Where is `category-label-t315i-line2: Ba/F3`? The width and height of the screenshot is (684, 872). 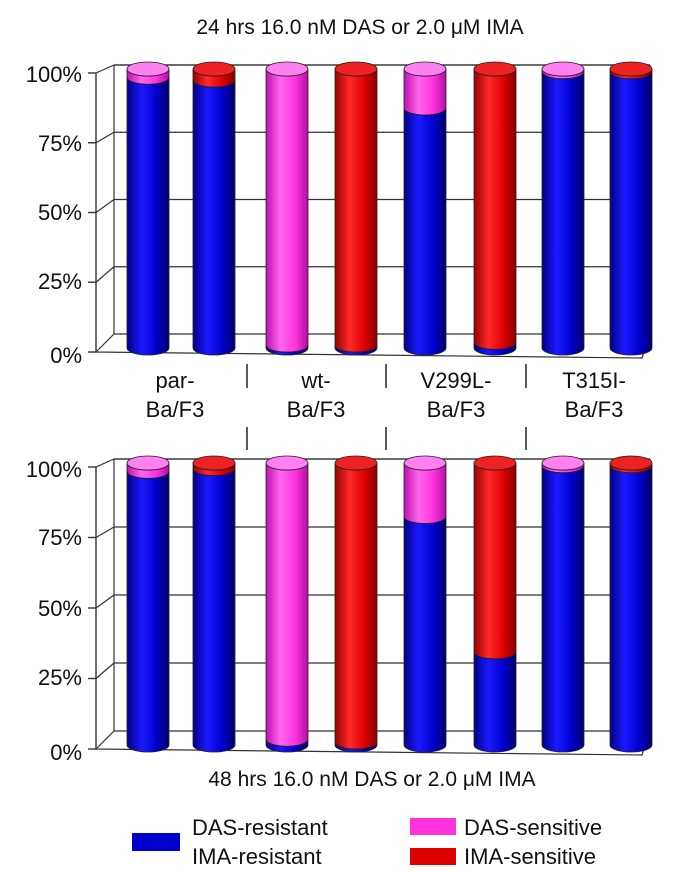
category-label-t315i-line2: Ba/F3 is located at coordinates (594, 409).